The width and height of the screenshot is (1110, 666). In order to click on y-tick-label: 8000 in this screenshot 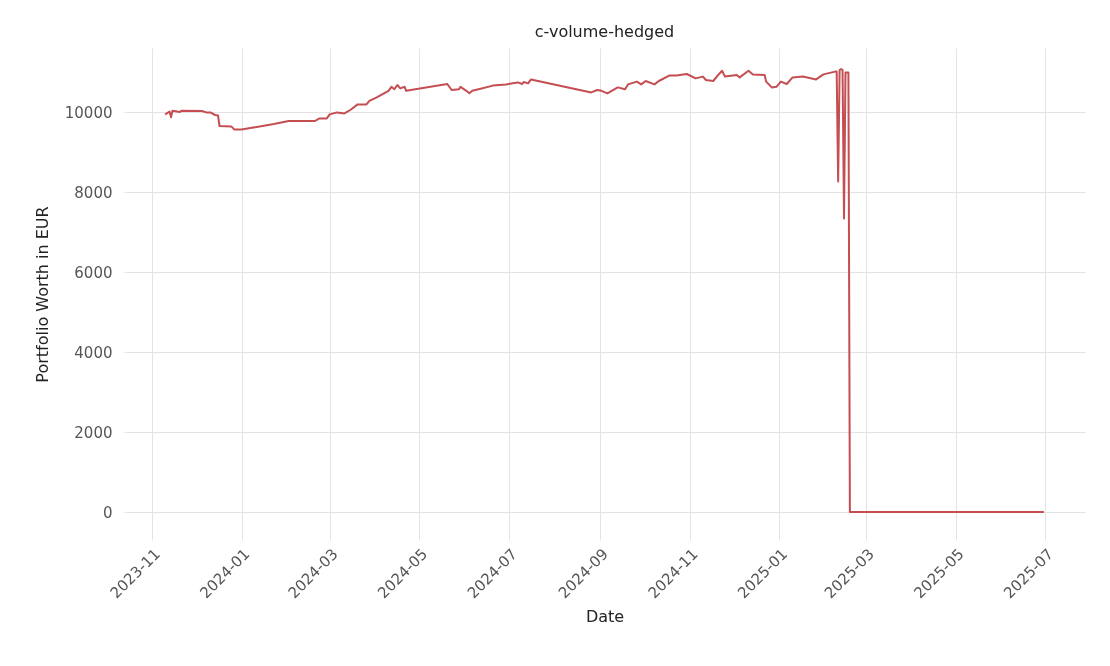, I will do `click(93, 192)`.